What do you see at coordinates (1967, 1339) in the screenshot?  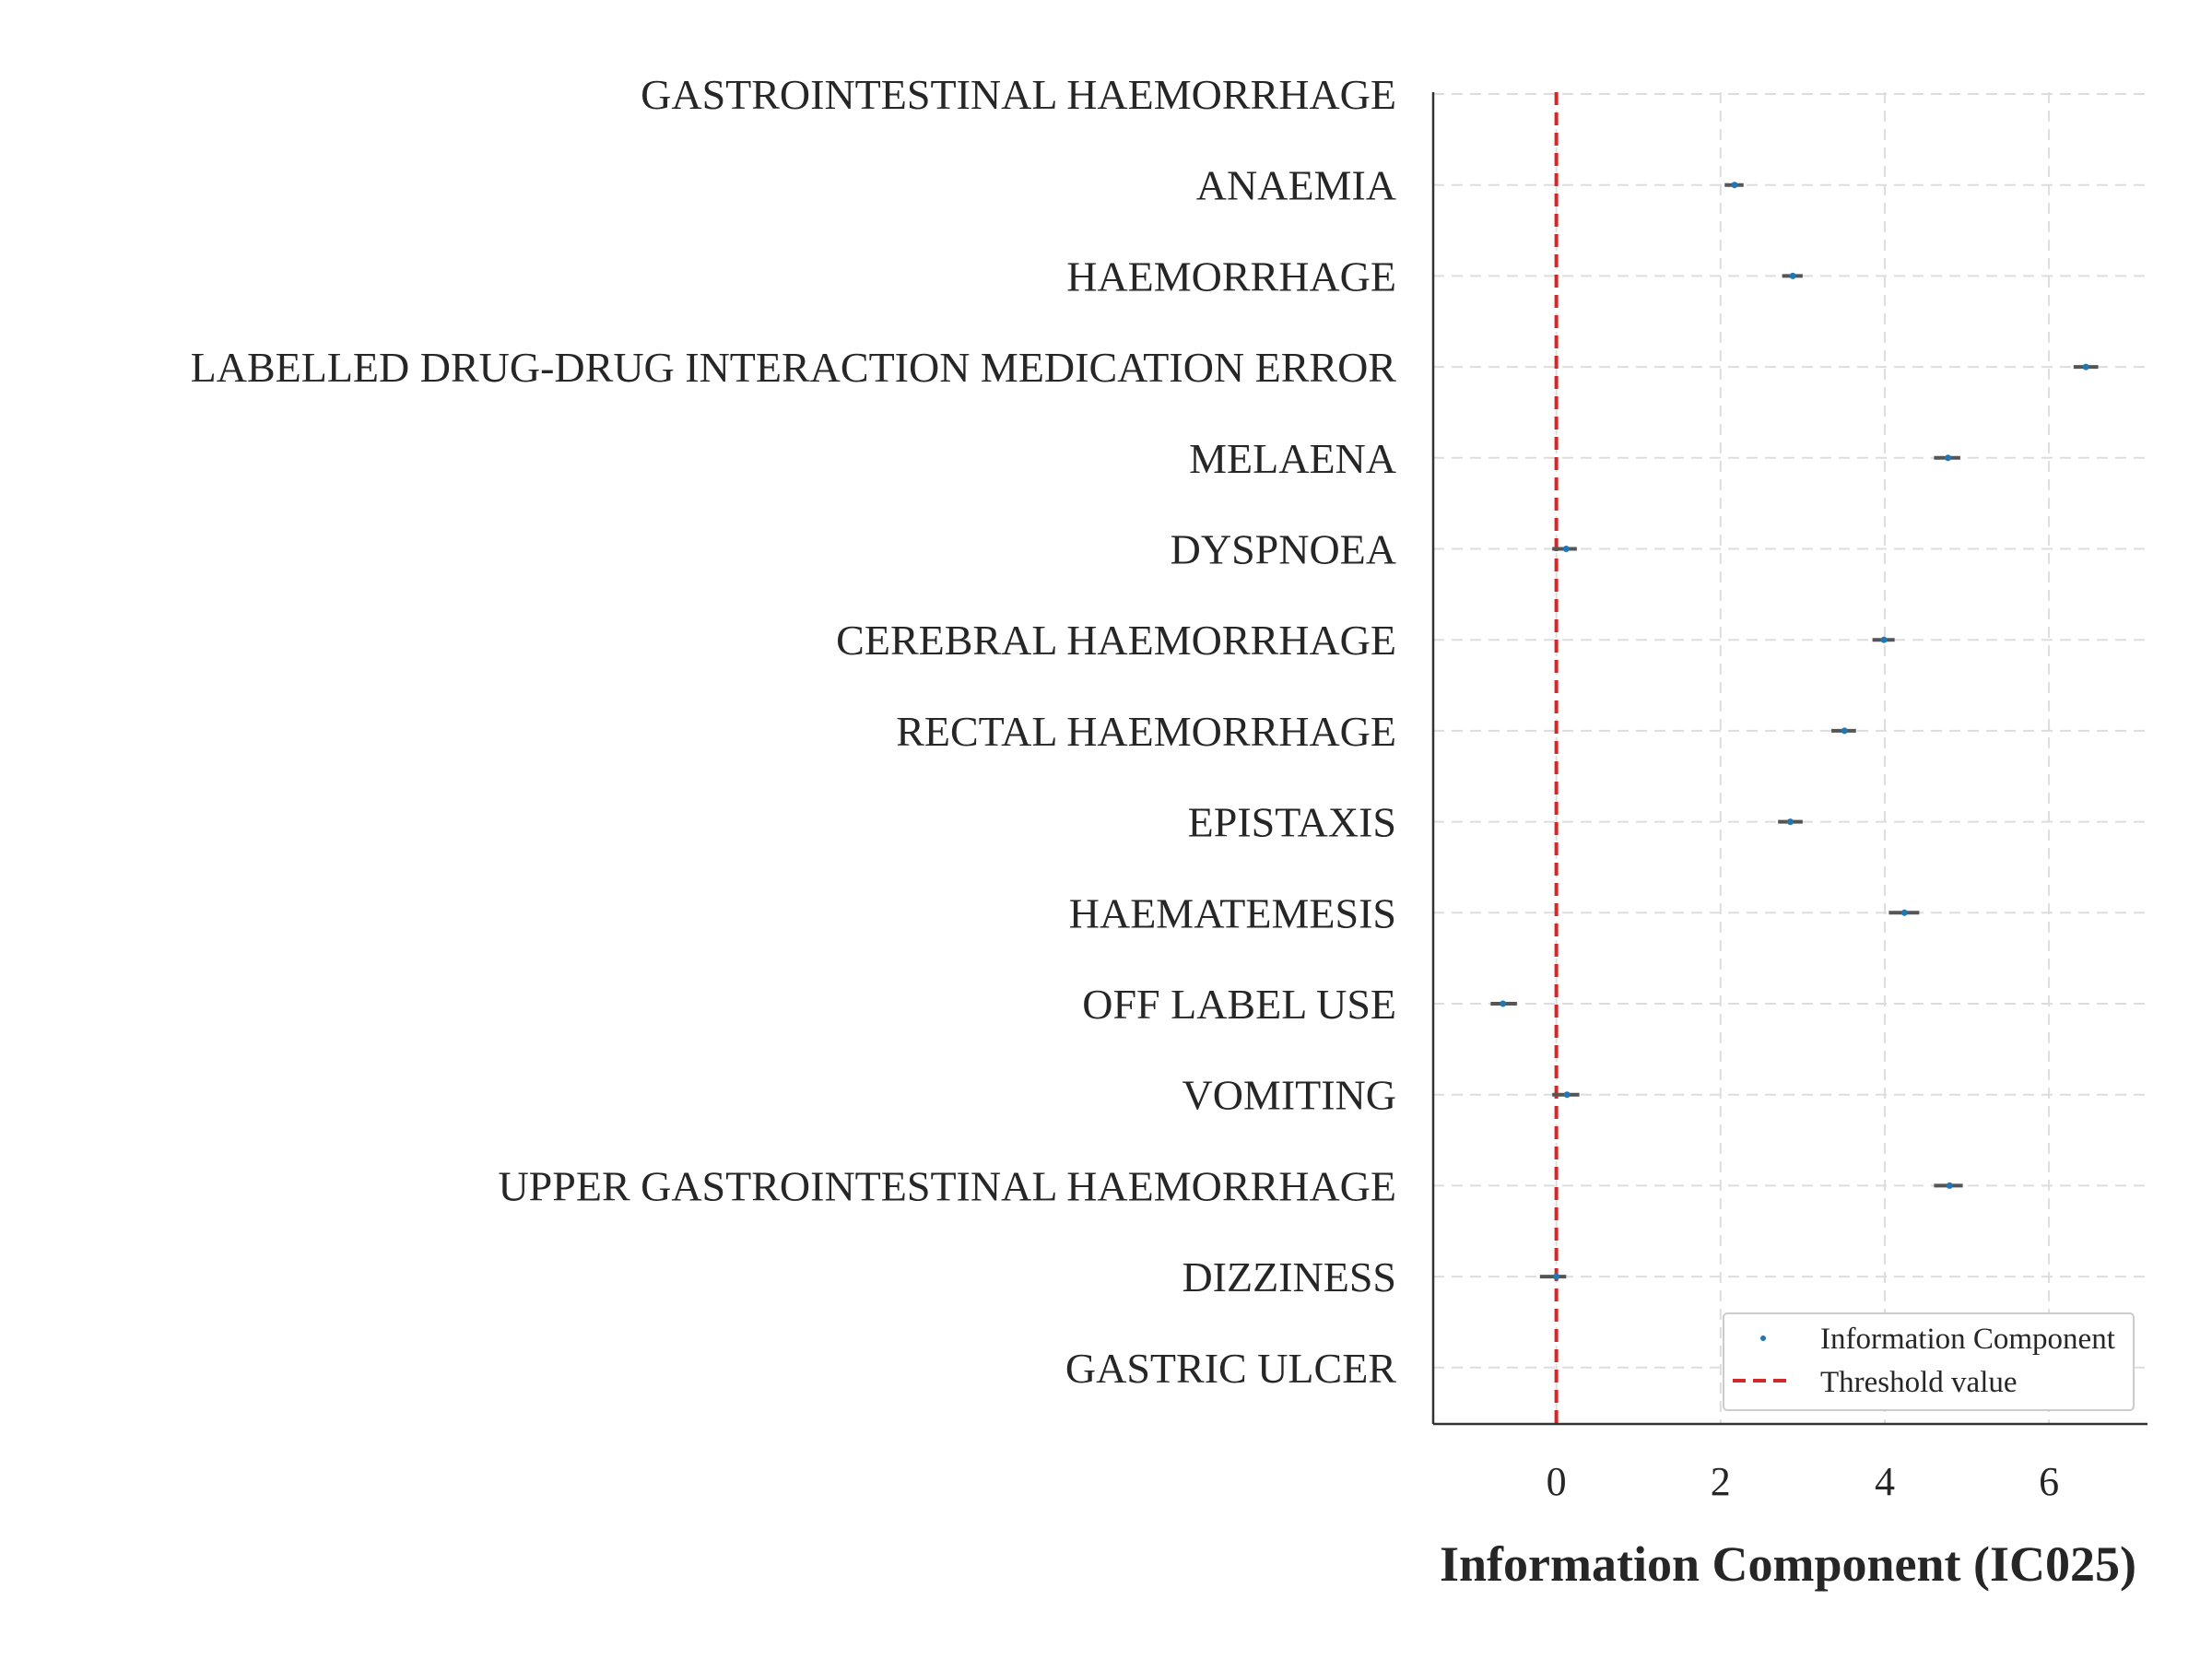 I see `legend-label-information-component: Information Component` at bounding box center [1967, 1339].